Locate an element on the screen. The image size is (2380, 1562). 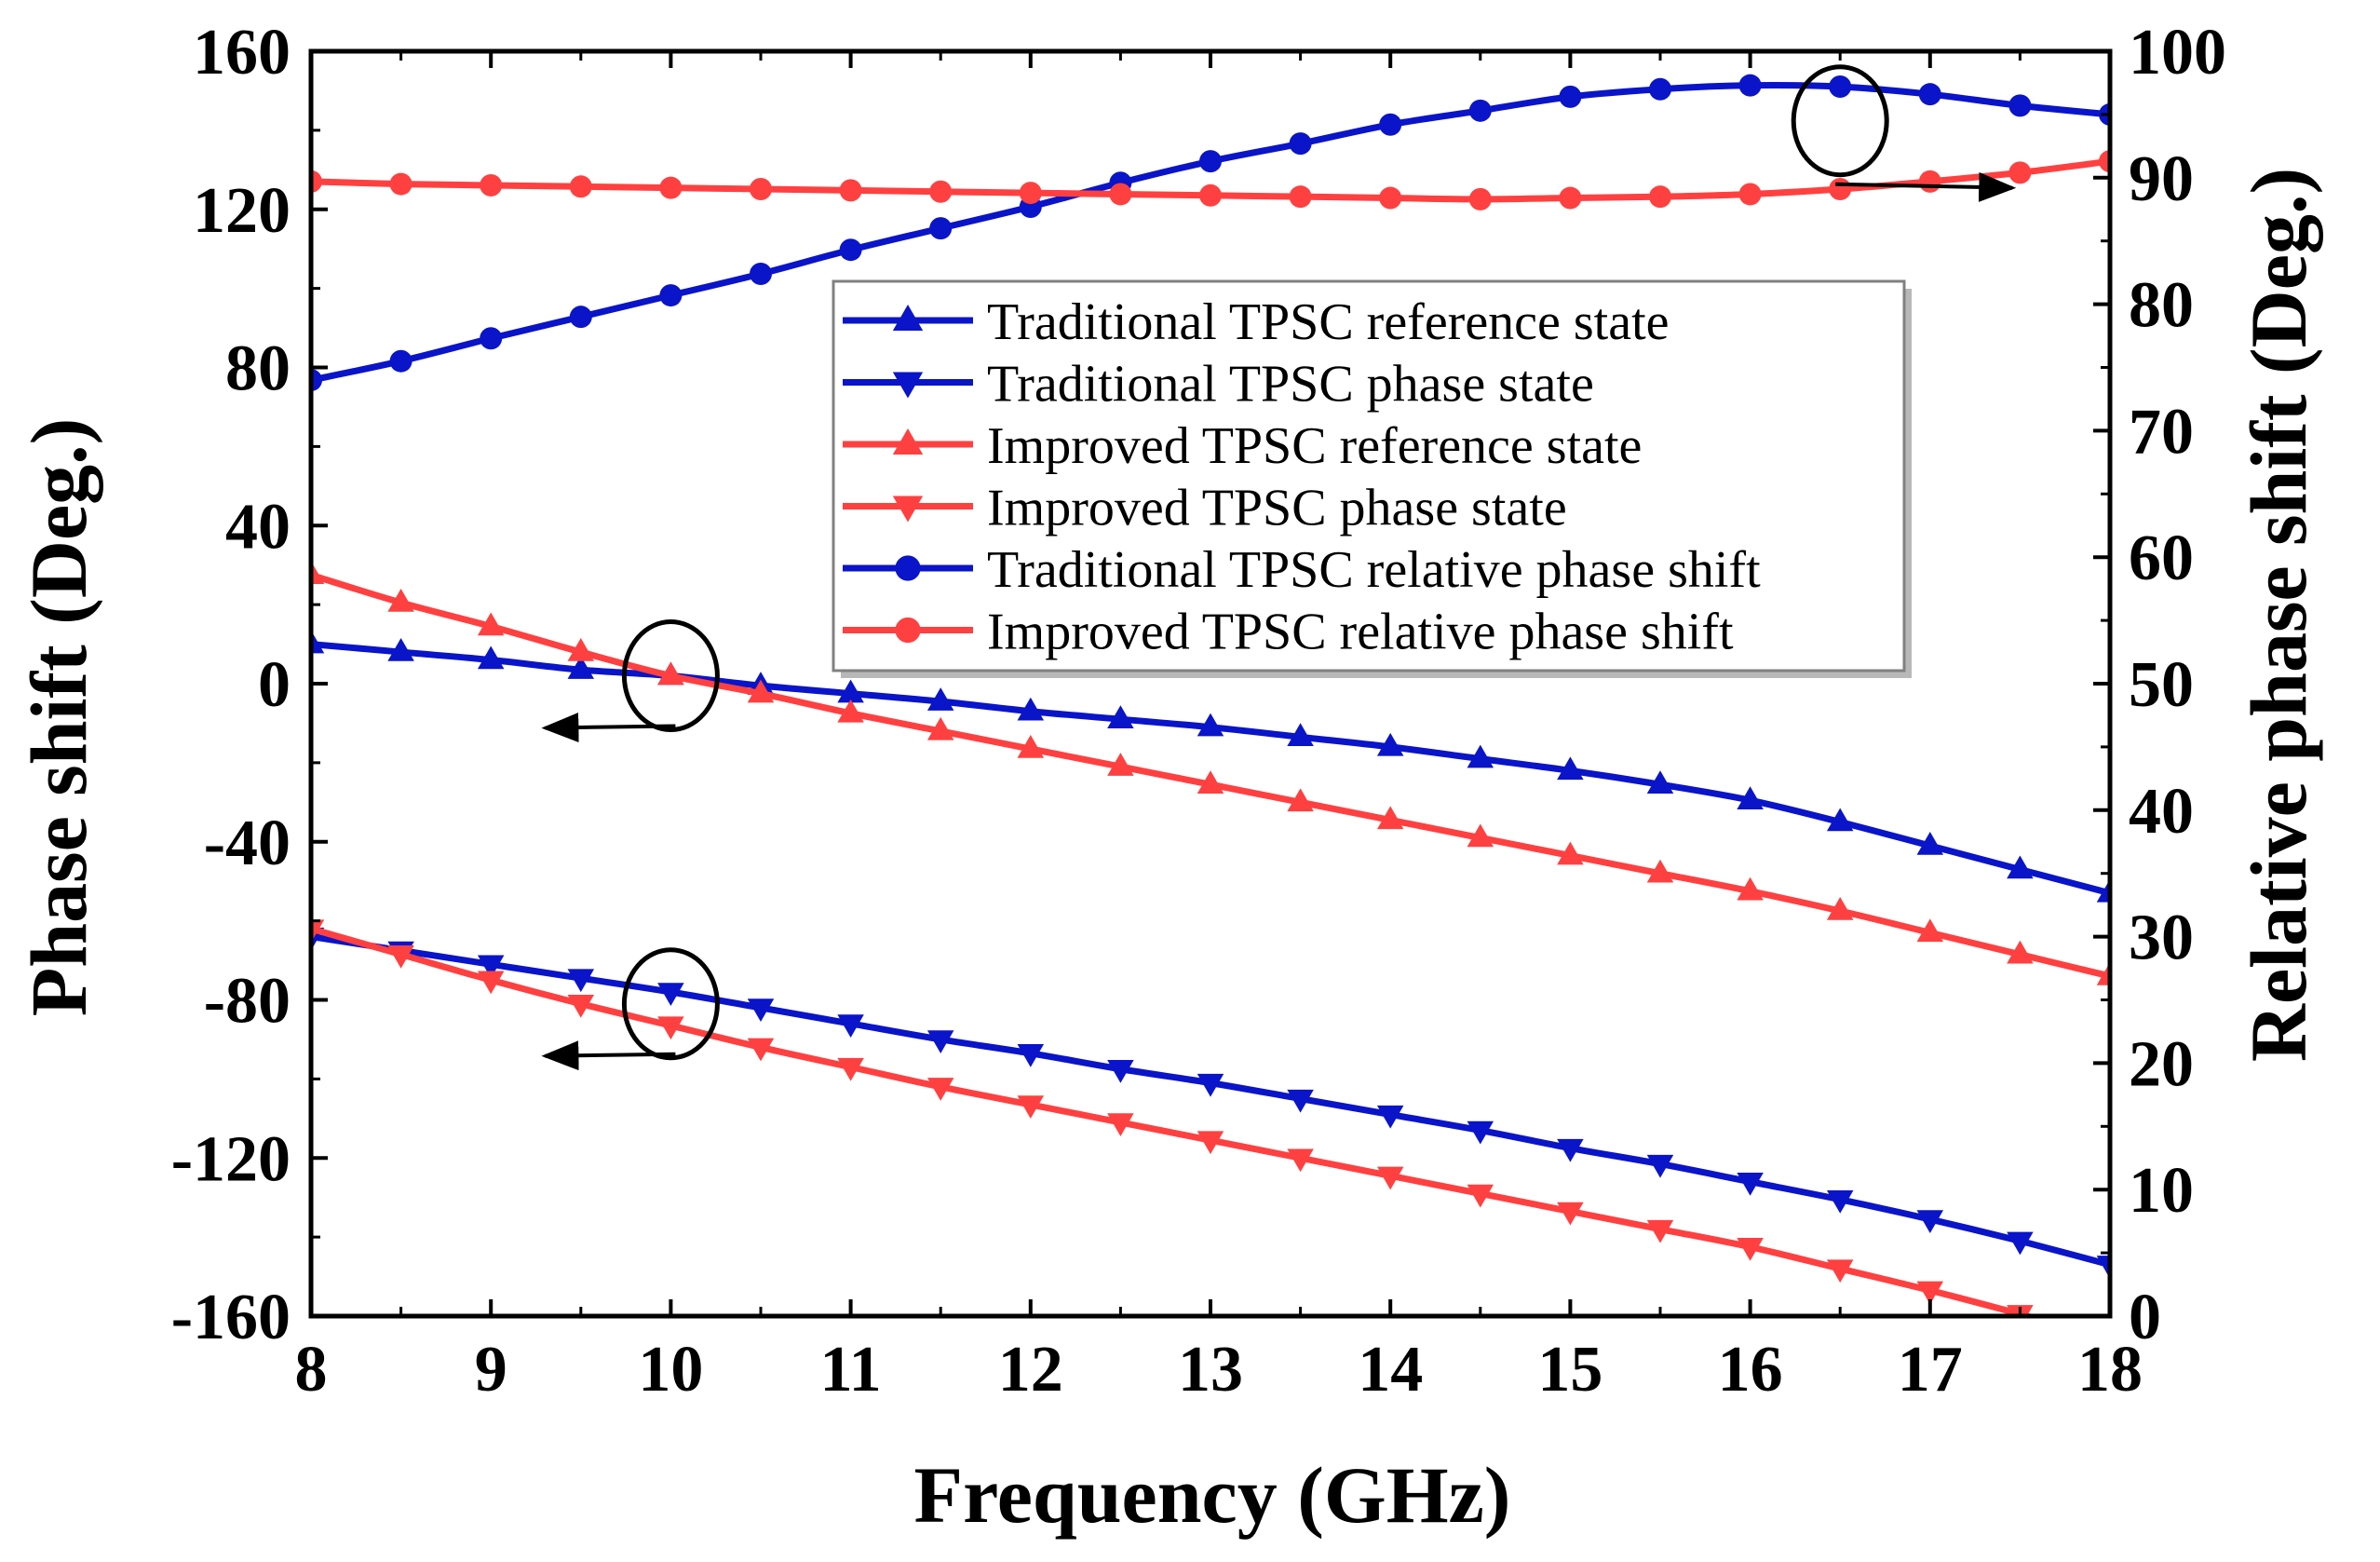
x-tick-label: 16 is located at coordinates (1750, 1370).